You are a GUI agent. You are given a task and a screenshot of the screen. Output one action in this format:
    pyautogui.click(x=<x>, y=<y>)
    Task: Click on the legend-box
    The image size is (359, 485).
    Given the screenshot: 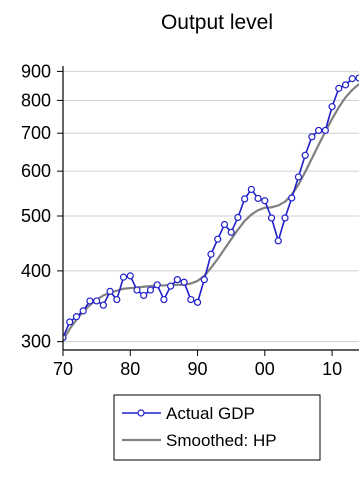 What is the action you would take?
    pyautogui.click(x=217, y=427)
    